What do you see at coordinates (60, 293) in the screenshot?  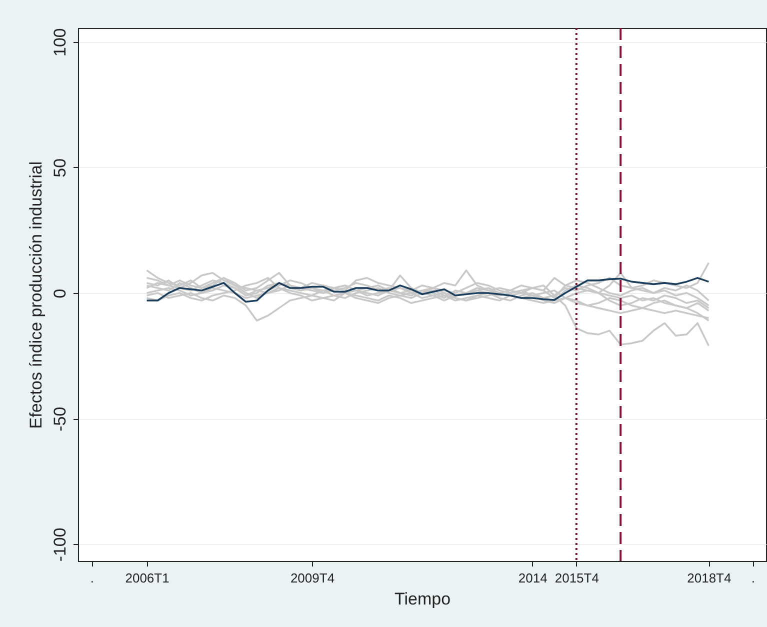 I see `y-tick-label: 0` at bounding box center [60, 293].